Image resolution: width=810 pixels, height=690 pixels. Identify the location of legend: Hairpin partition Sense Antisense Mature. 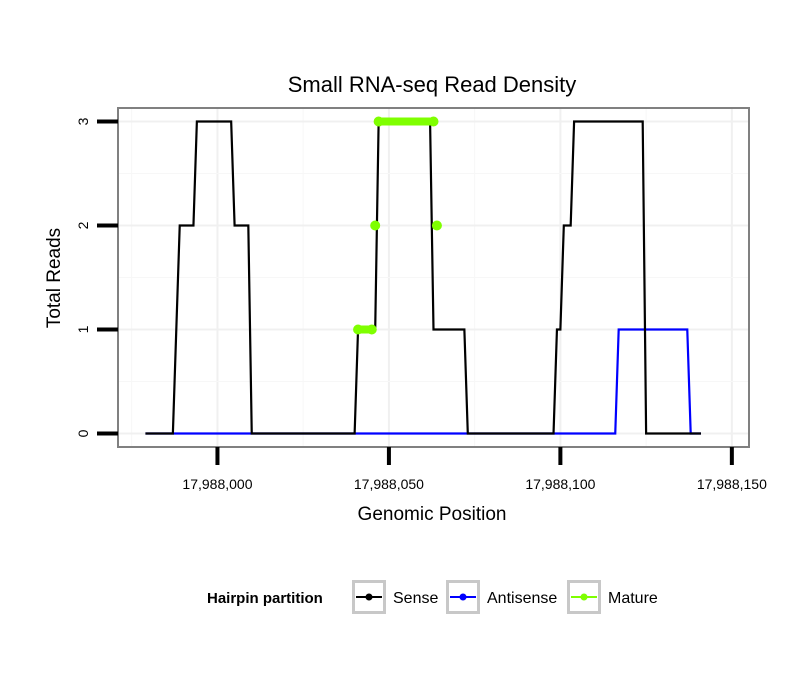
(432, 597).